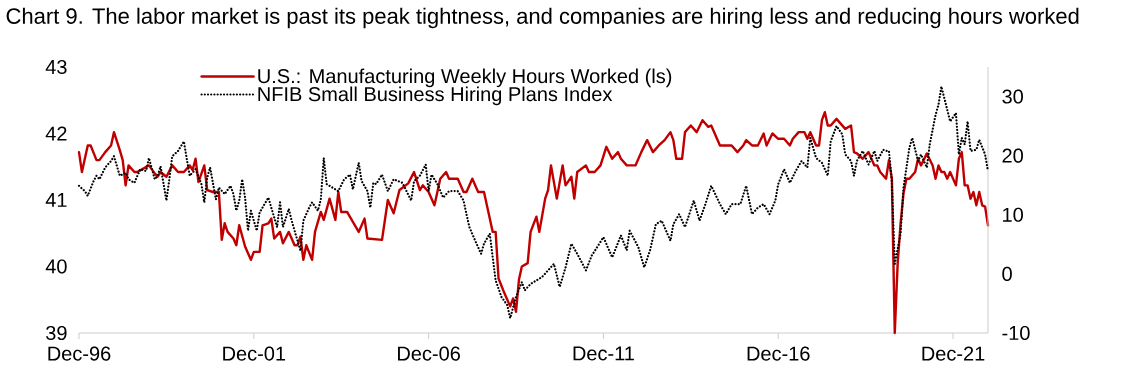 The height and width of the screenshot is (379, 1136). What do you see at coordinates (56, 333) in the screenshot?
I see `y-tick-label: 39` at bounding box center [56, 333].